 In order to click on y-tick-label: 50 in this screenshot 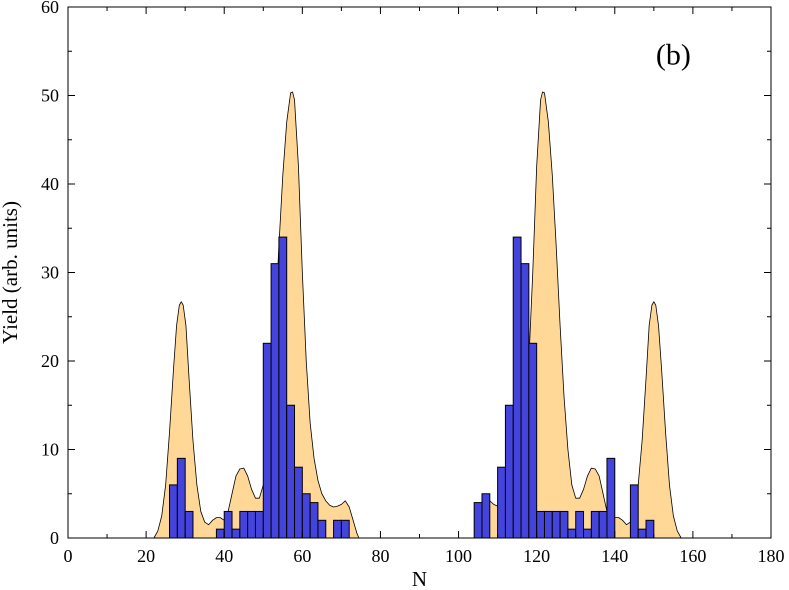, I will do `click(50, 96)`.